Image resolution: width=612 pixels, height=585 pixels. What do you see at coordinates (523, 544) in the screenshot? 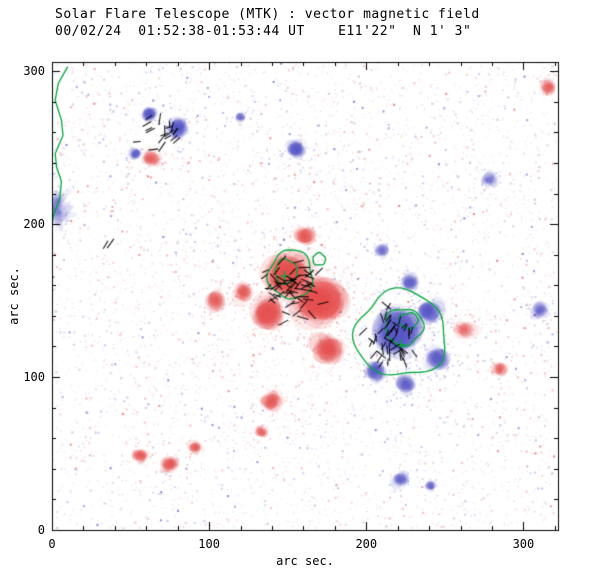
I see `x-tick-label: 300` at bounding box center [523, 544].